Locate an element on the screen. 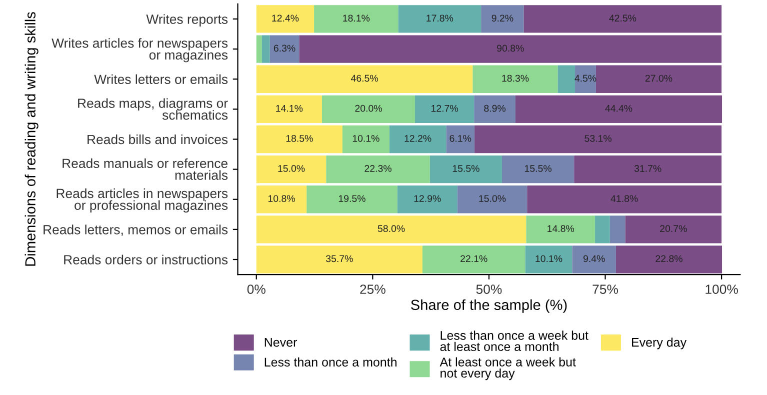  y-tick-label: Reads orders or instructions is located at coordinates (146, 259).